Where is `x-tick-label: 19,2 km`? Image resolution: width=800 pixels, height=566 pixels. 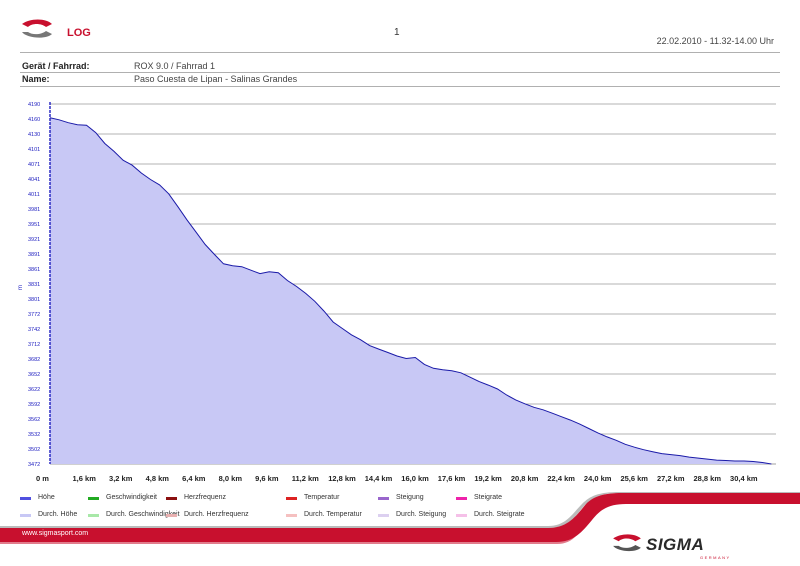 x-tick-label: 19,2 km is located at coordinates (488, 478).